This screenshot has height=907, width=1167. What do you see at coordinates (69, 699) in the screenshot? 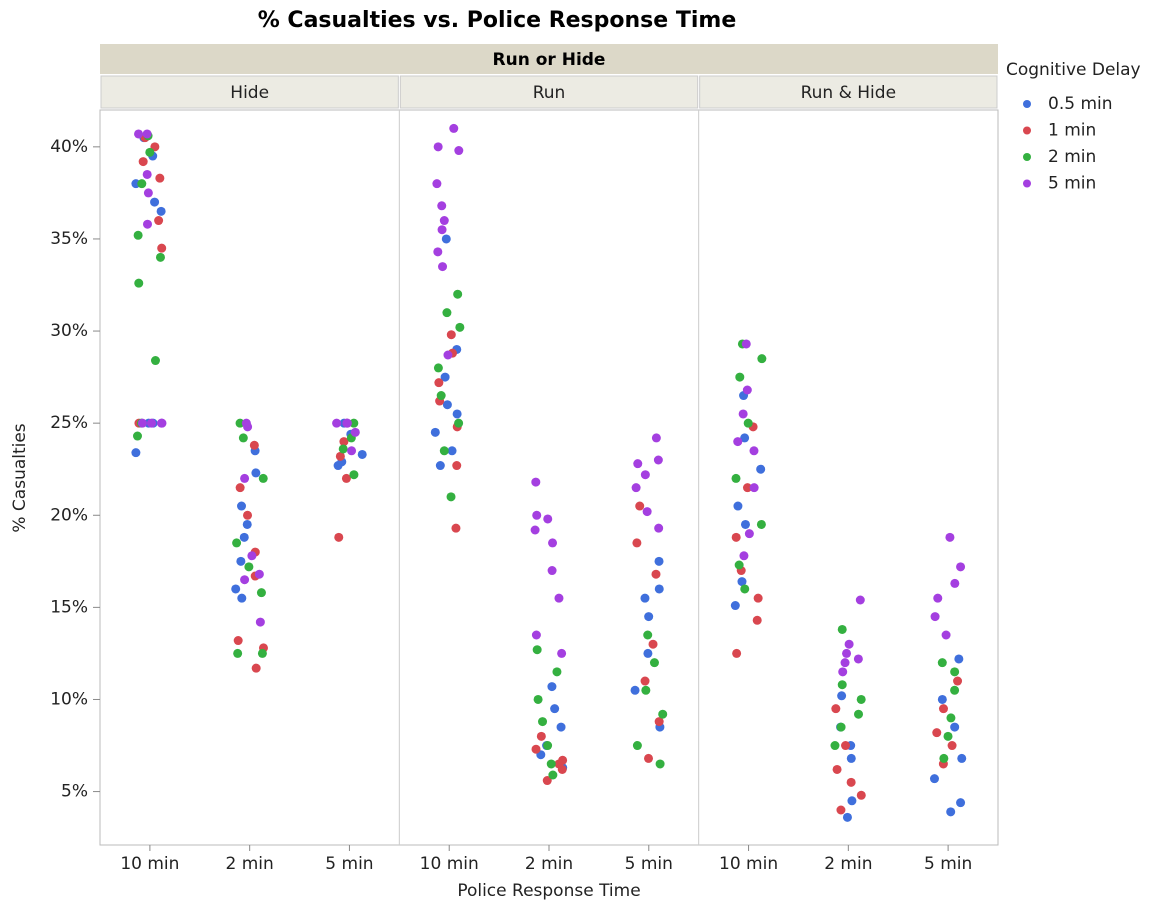
I see `y-tick-label: 10%` at bounding box center [69, 699].